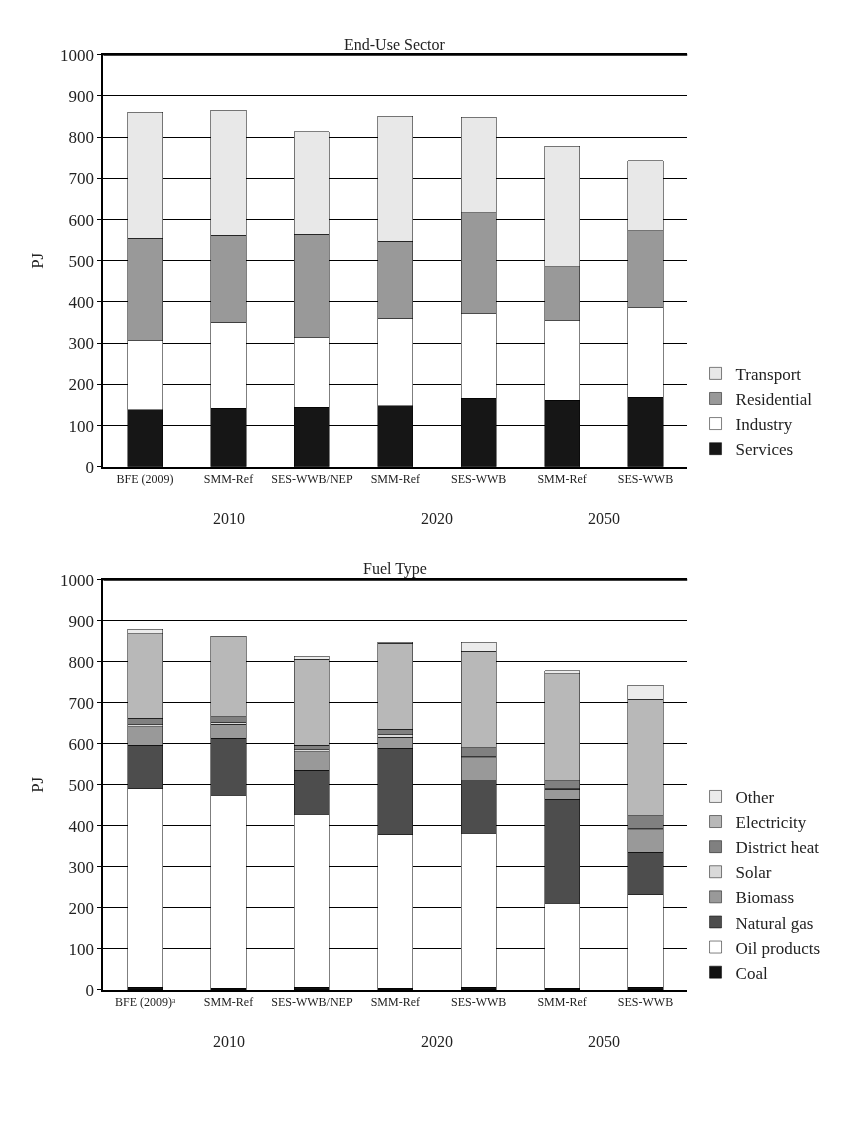 The height and width of the screenshot is (1145, 864). I want to click on x-tick-label: BFE (2009), so click(145, 479).